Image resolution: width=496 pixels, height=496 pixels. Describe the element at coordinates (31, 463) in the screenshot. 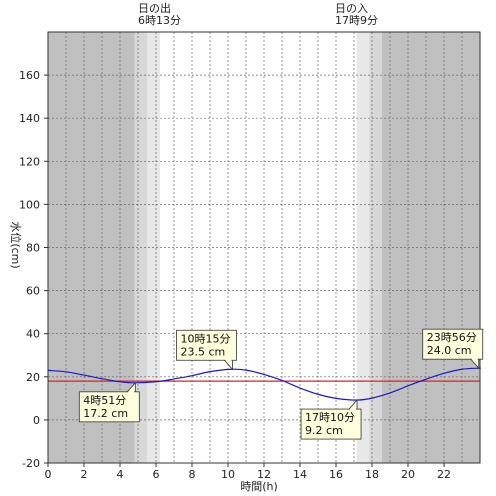

I see `y-tick-label: -20` at that location.